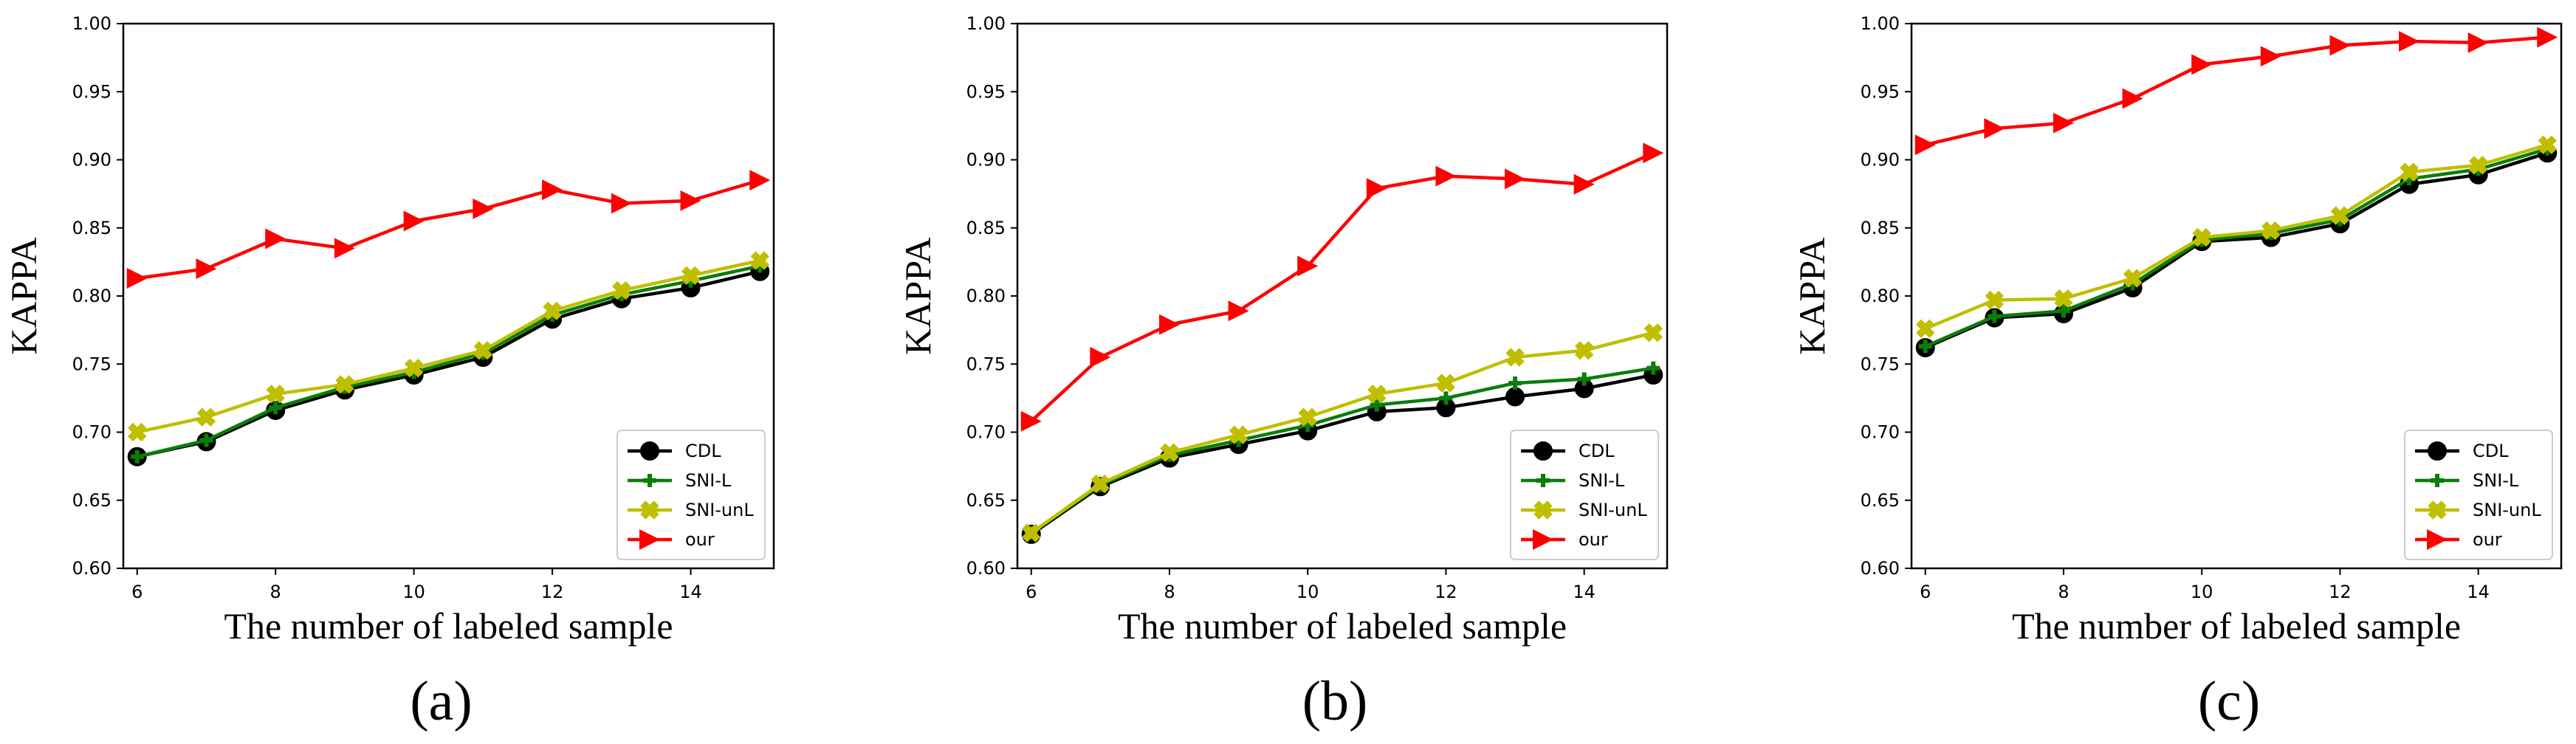 The height and width of the screenshot is (744, 2576). I want to click on y-tick-label: 0.70, so click(986, 432).